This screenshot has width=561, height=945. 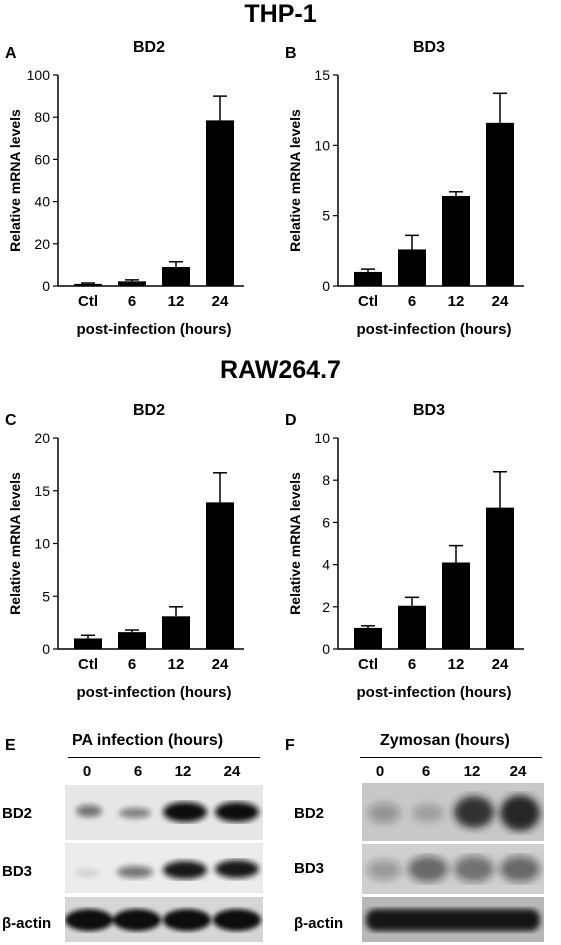 What do you see at coordinates (42, 159) in the screenshot?
I see `y-tick-label: 60` at bounding box center [42, 159].